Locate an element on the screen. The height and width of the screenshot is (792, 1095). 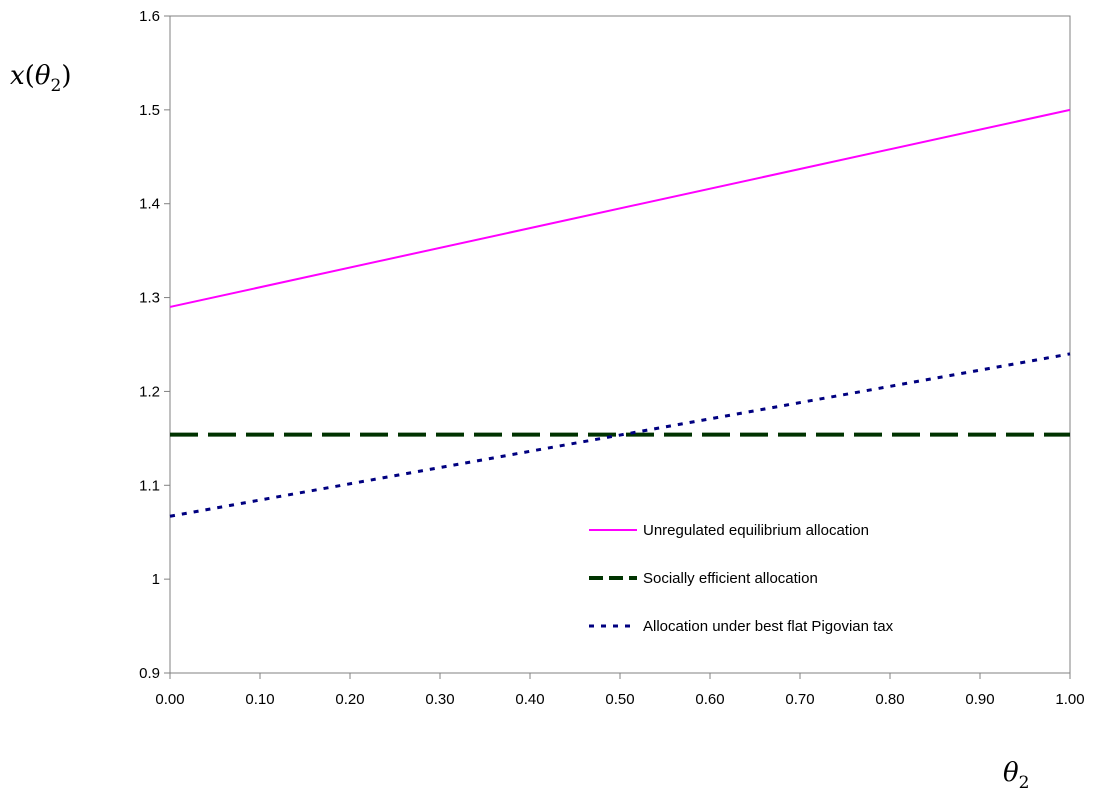
y-tick-label: 1.4 is located at coordinates (149, 204).